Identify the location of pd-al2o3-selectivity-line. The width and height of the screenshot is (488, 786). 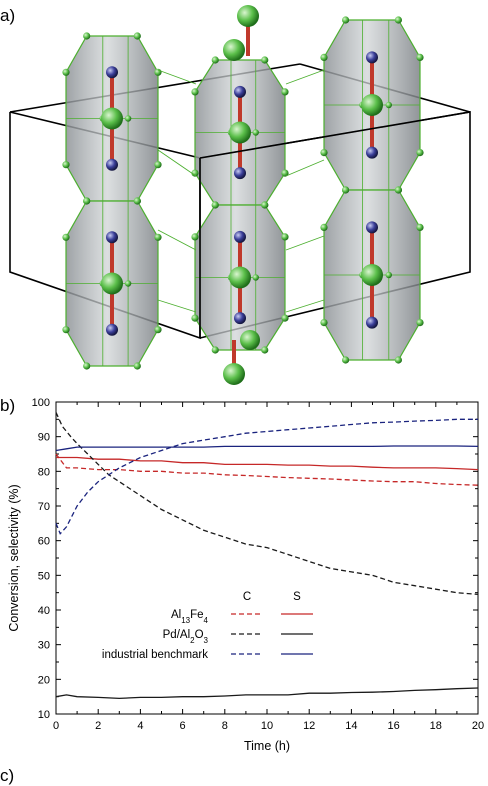
(267, 693).